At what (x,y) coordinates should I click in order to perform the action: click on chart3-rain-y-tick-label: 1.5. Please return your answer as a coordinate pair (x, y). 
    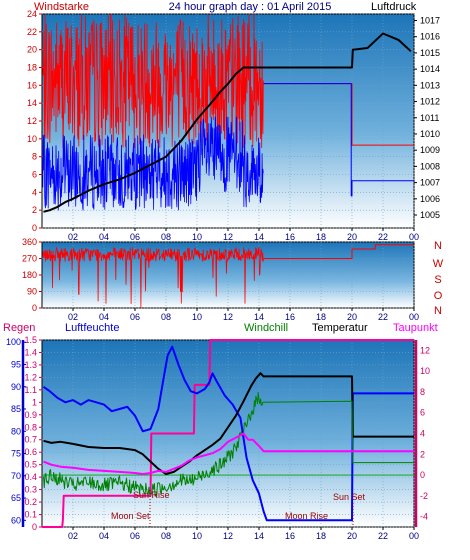
    Looking at the image, I should click on (30, 340).